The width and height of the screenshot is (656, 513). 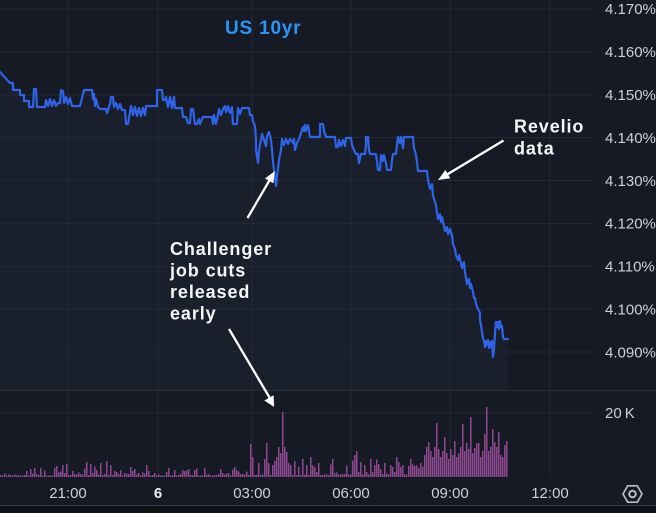 I want to click on svg-text: 21:00, so click(x=68, y=493).